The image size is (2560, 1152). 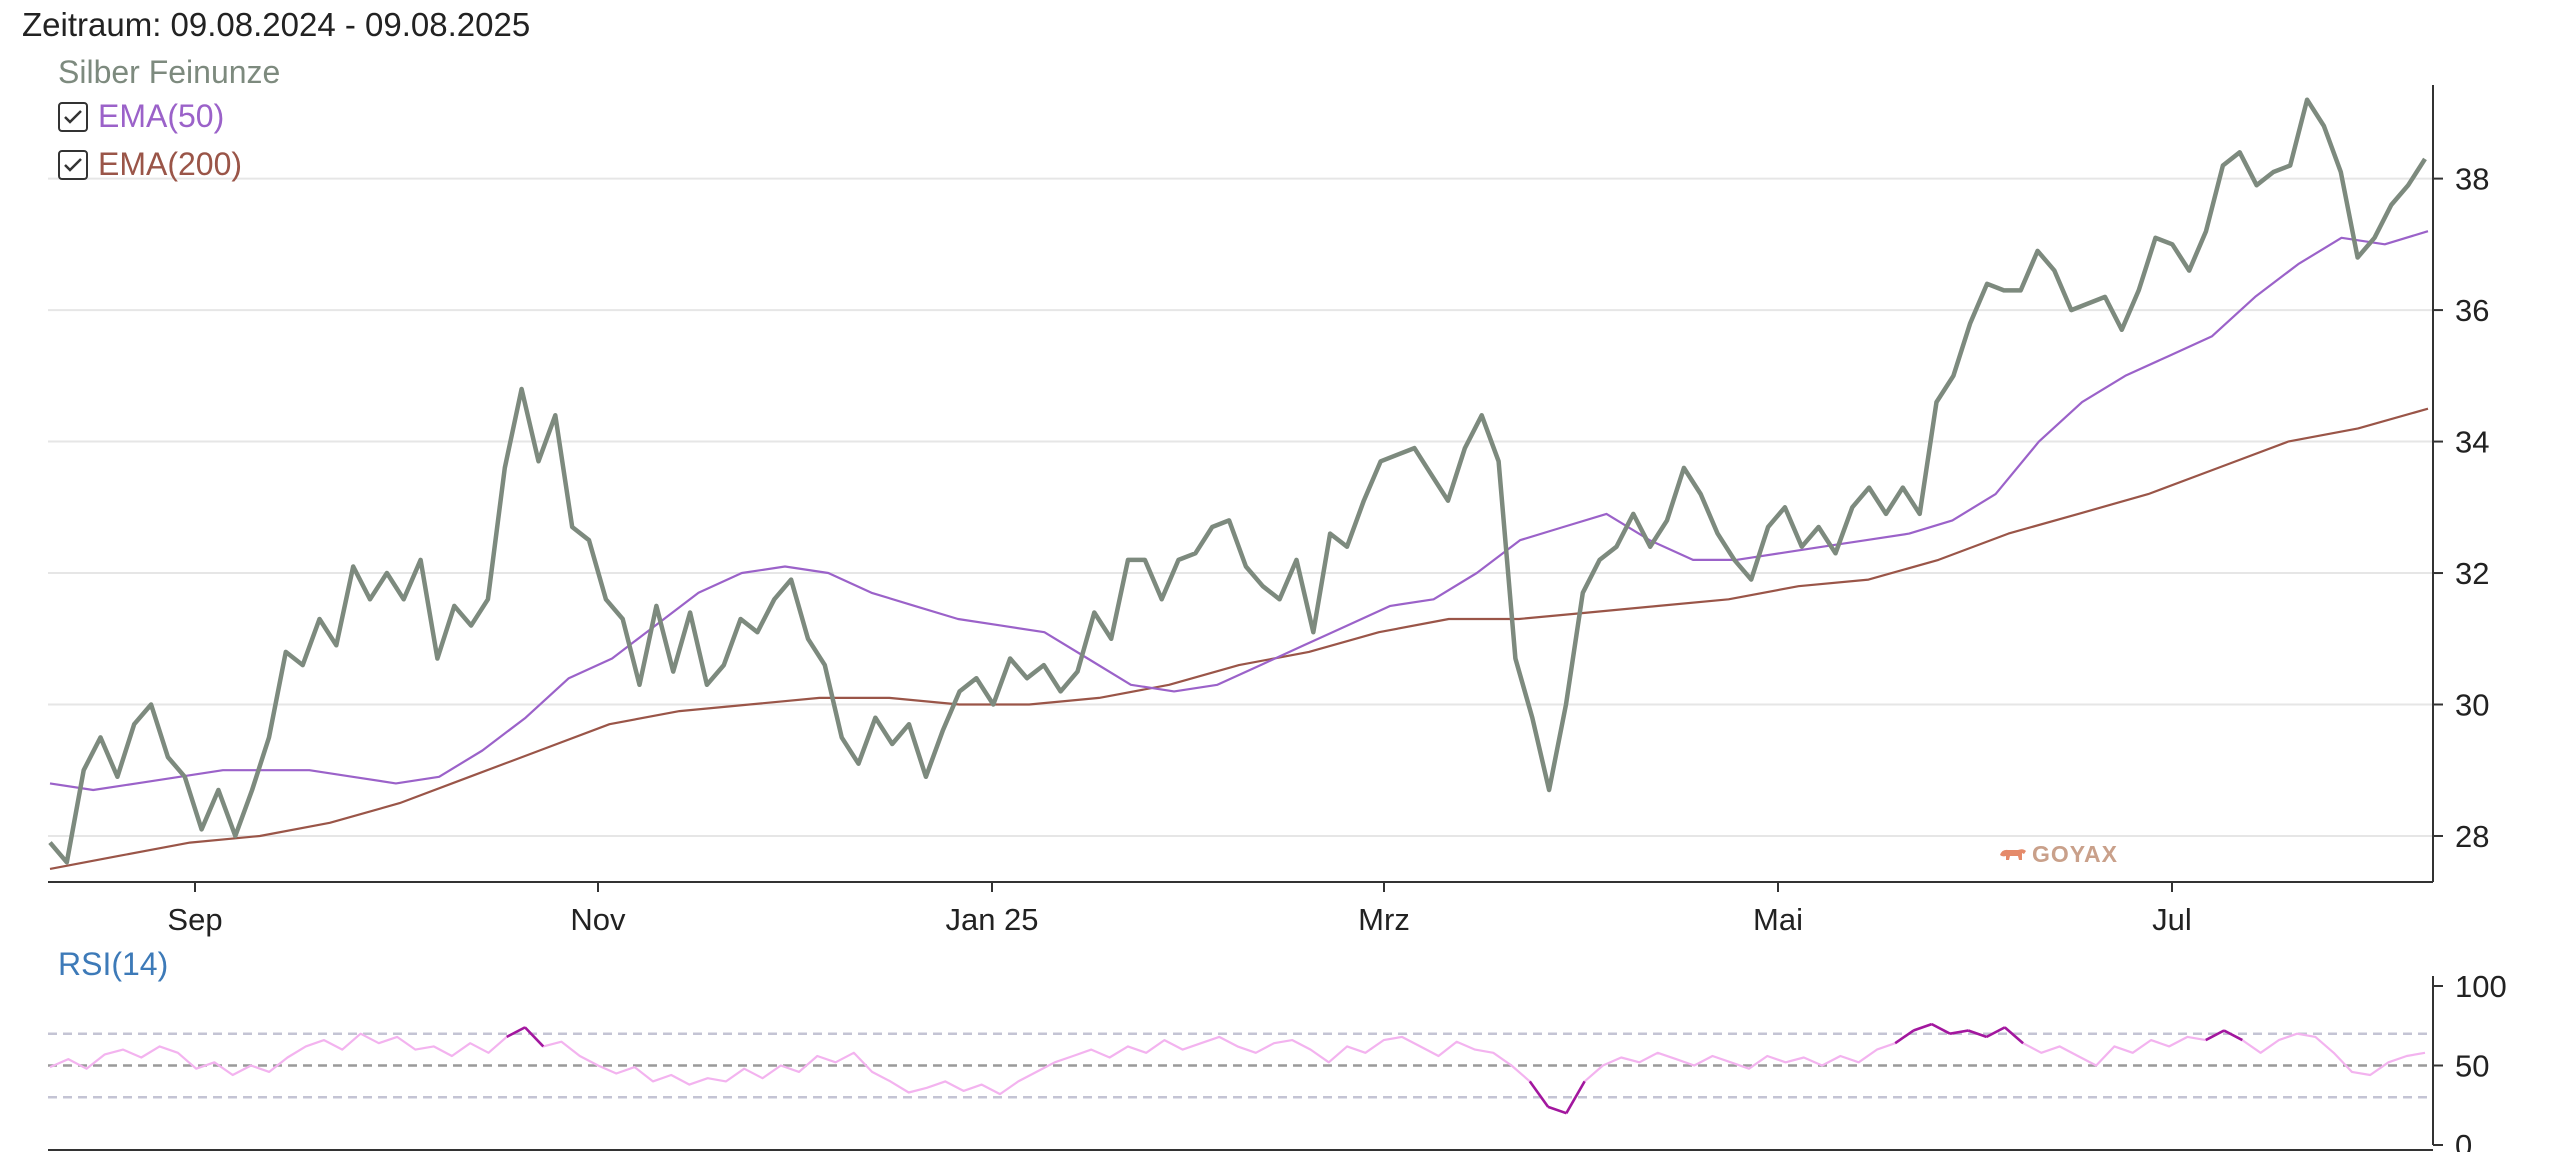 I want to click on y-tick-label: 28, so click(x=2472, y=836).